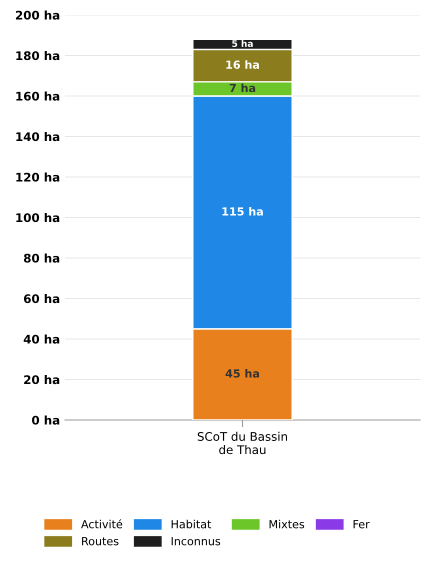 The image size is (421, 565). What do you see at coordinates (196, 541) in the screenshot?
I see `legend-label: Inconnus` at bounding box center [196, 541].